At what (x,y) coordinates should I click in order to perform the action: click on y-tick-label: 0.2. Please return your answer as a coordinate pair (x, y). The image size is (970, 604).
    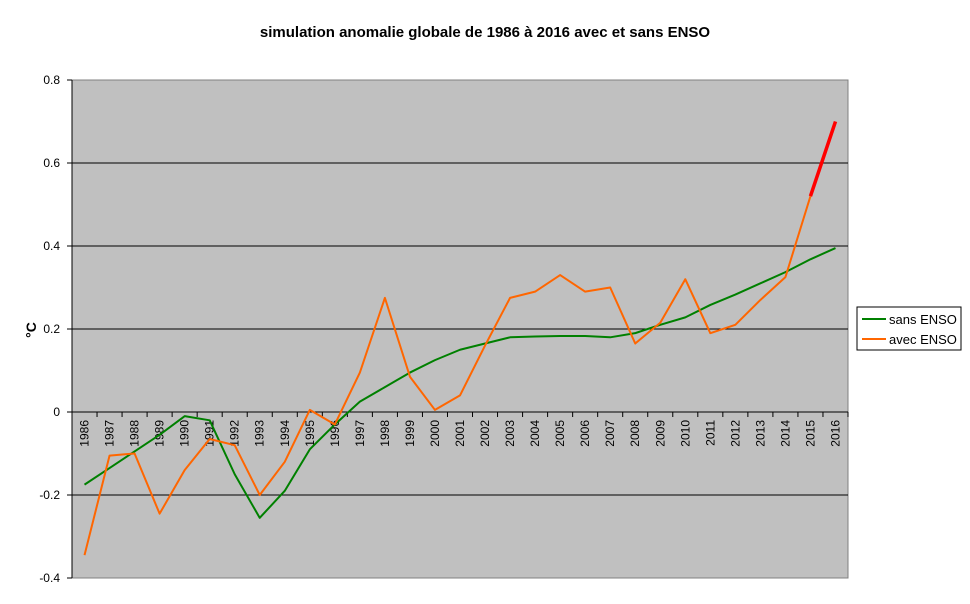
    Looking at the image, I should click on (51, 329).